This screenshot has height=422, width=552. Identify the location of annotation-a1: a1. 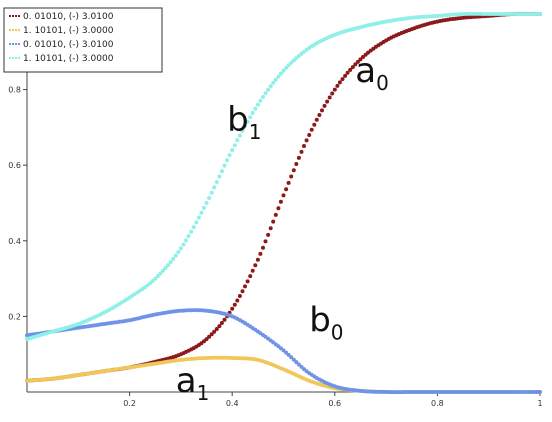
(193, 383).